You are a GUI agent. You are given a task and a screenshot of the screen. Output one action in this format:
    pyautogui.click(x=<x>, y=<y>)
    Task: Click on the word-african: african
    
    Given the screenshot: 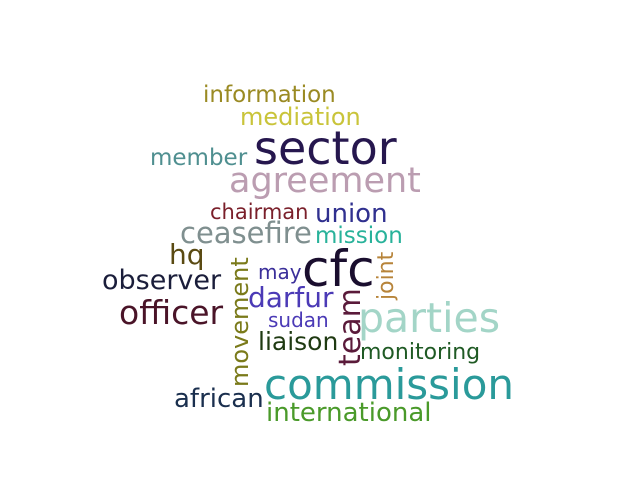 What is the action you would take?
    pyautogui.click(x=219, y=399)
    